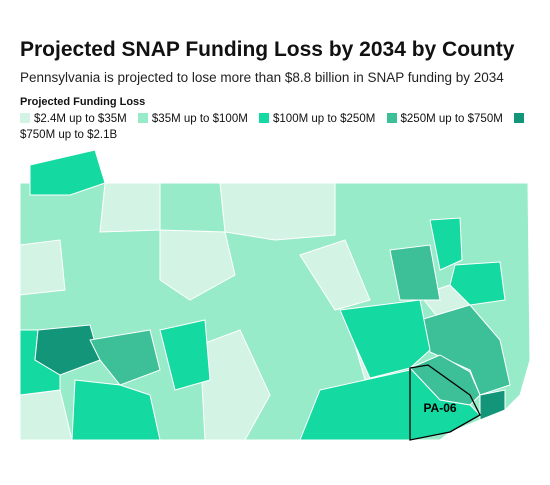 This screenshot has height=485, width=550. I want to click on district-outline, so click(445, 402).